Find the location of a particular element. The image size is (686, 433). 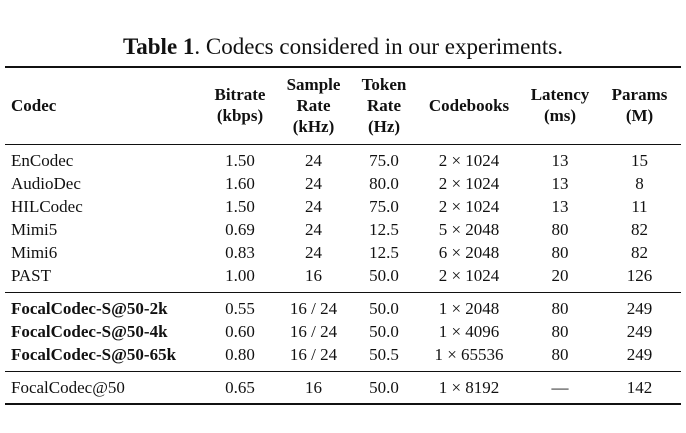

cell-bitrate: 0.69 is located at coordinates (240, 229).